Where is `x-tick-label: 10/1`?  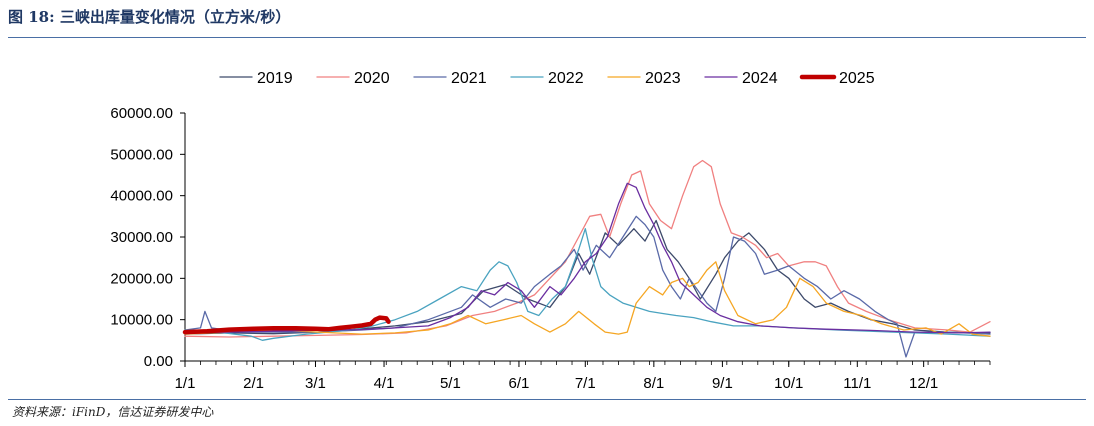
x-tick-label: 10/1 is located at coordinates (788, 383).